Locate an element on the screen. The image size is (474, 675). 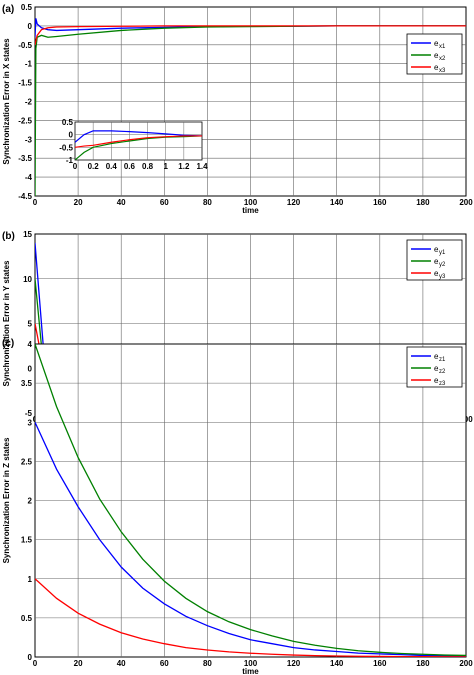
legend: e x1e x2e x3 is located at coordinates (434, 54).